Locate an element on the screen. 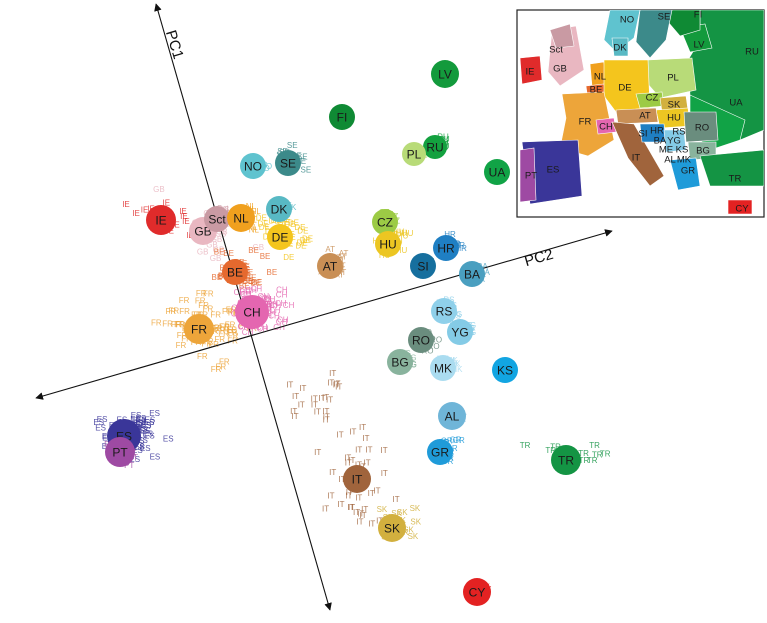 Image resolution: width=767 pixels, height=623 pixels. map-label-bg: BG is located at coordinates (703, 151).